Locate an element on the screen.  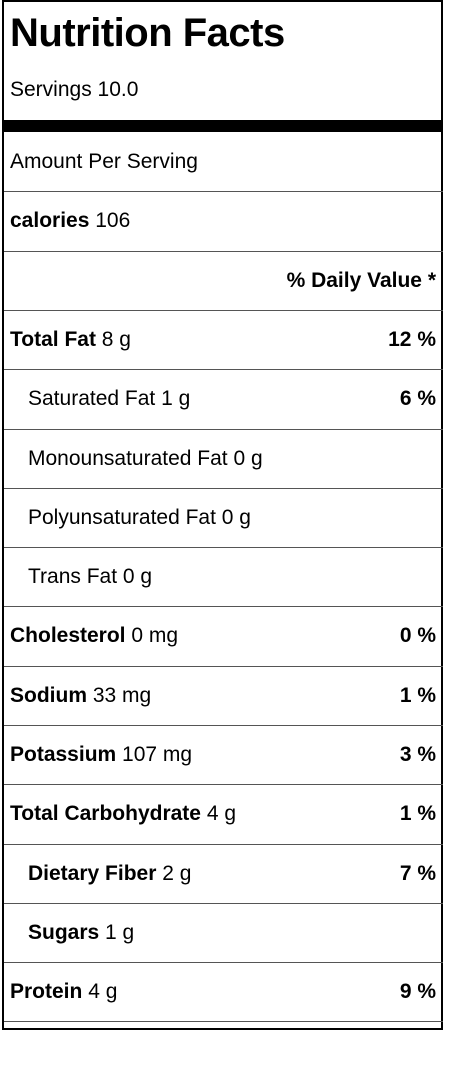
nutrient-daily-value: 6 % is located at coordinates (417, 398).